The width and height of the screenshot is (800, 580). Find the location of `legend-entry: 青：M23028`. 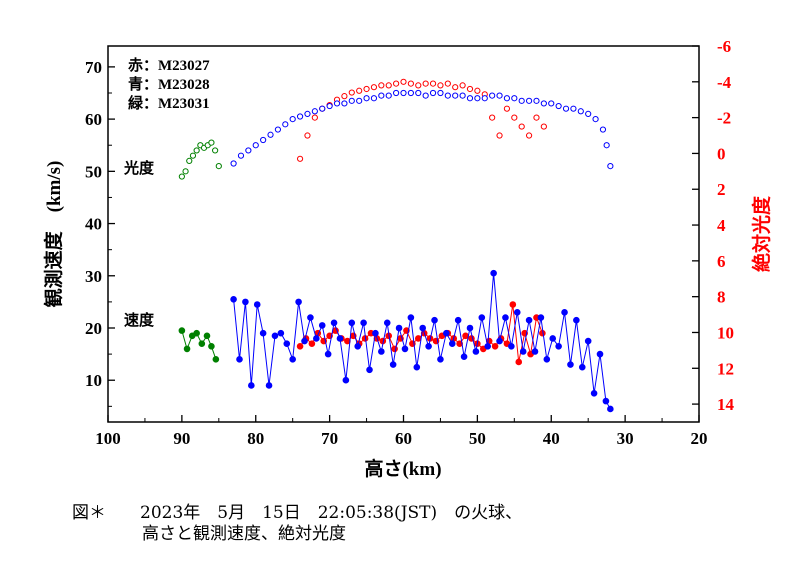

legend-entry: 青：M23028 is located at coordinates (169, 84).